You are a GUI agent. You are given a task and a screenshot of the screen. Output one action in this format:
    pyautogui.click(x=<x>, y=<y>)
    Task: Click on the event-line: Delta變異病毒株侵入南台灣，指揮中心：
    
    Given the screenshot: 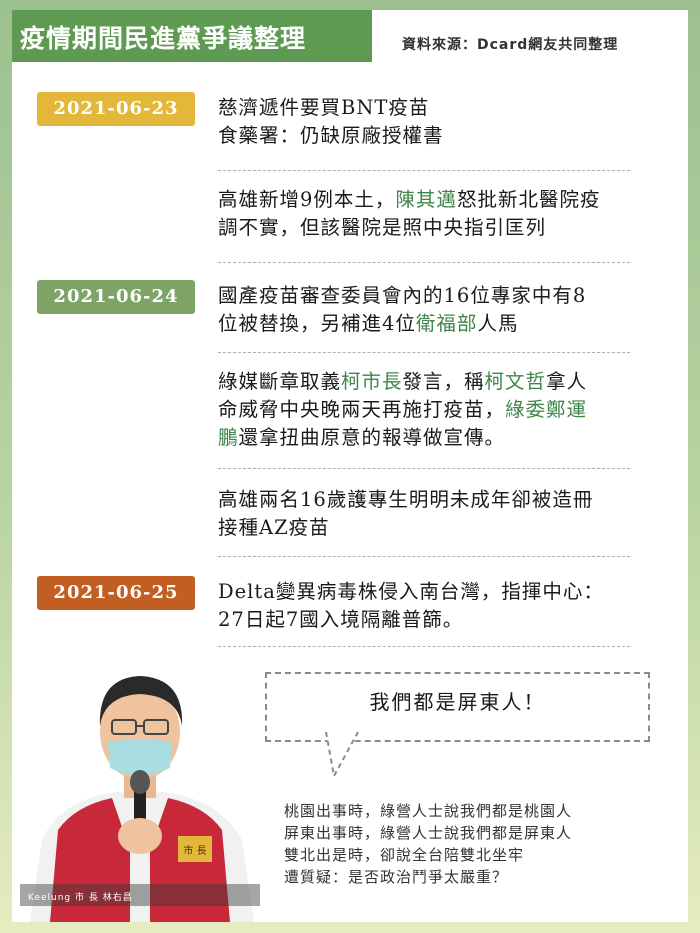 What is the action you would take?
    pyautogui.click(x=411, y=591)
    